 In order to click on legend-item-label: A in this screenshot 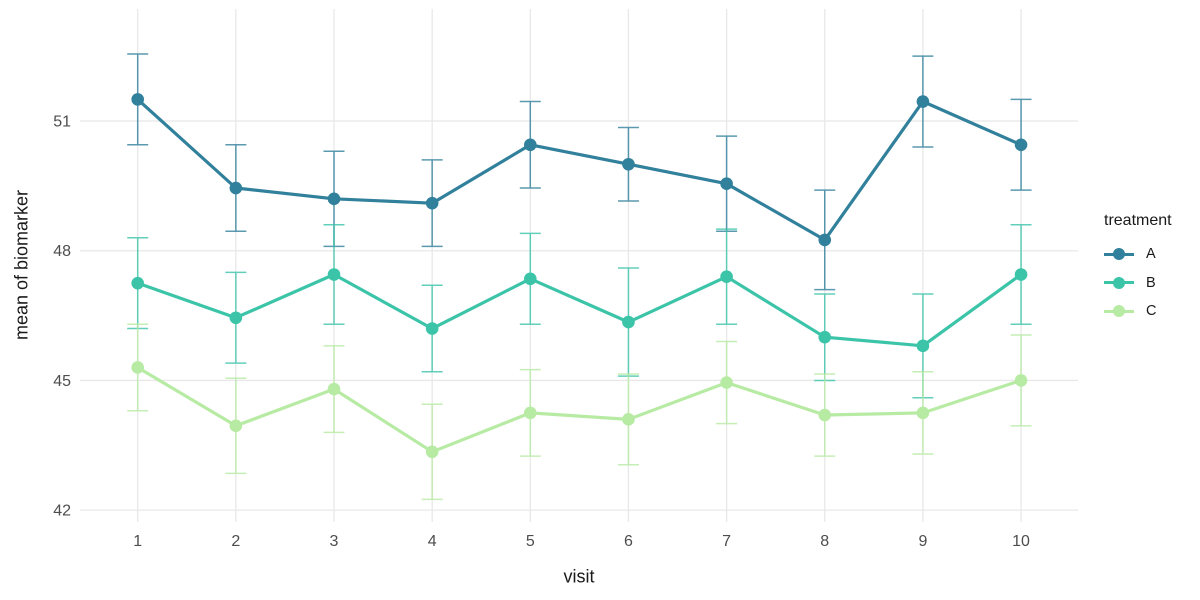, I will do `click(1151, 254)`.